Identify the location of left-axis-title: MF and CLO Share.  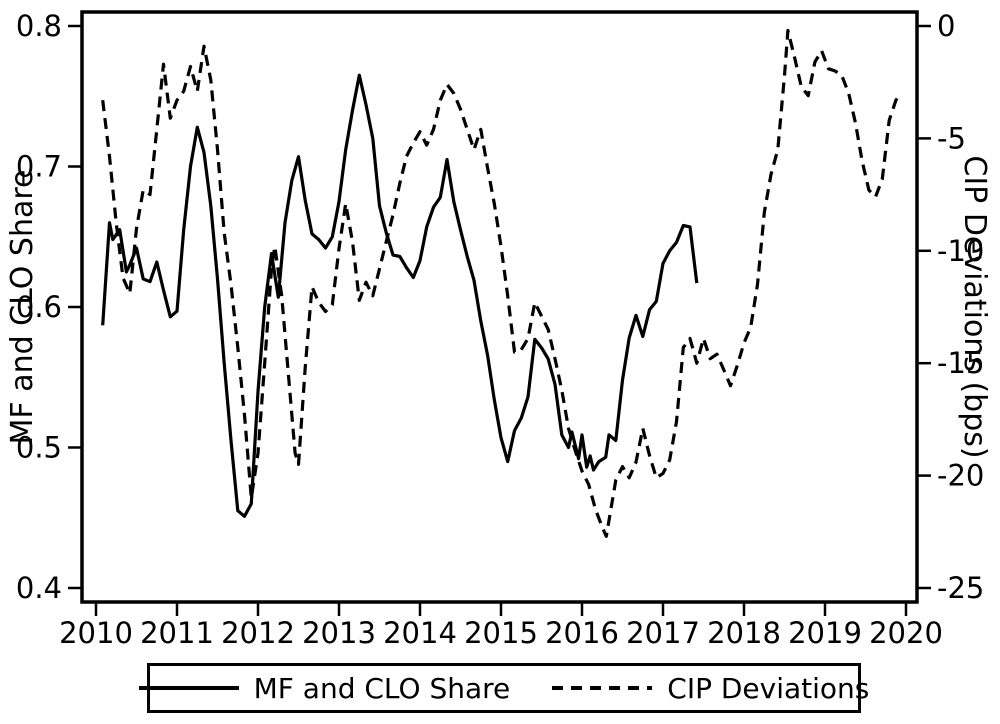
(22, 307).